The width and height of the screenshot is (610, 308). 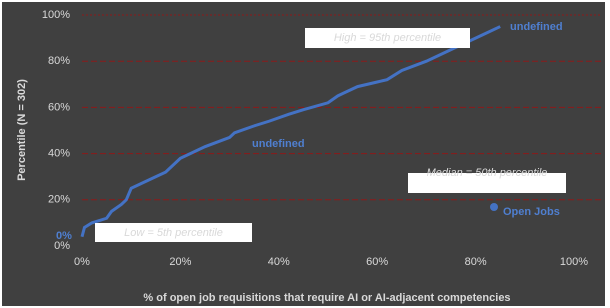 I want to click on y-tick-label: 40%, so click(x=59, y=154).